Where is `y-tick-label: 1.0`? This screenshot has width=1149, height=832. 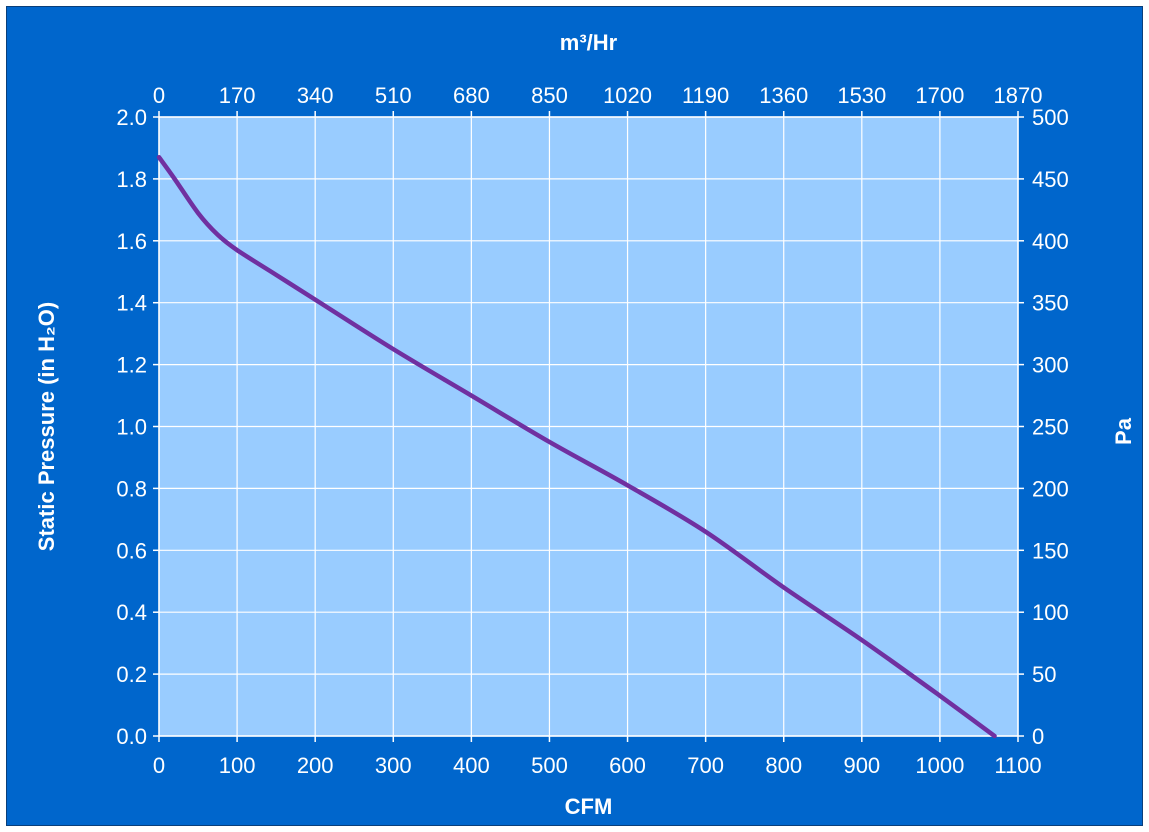 y-tick-label: 1.0 is located at coordinates (131, 427).